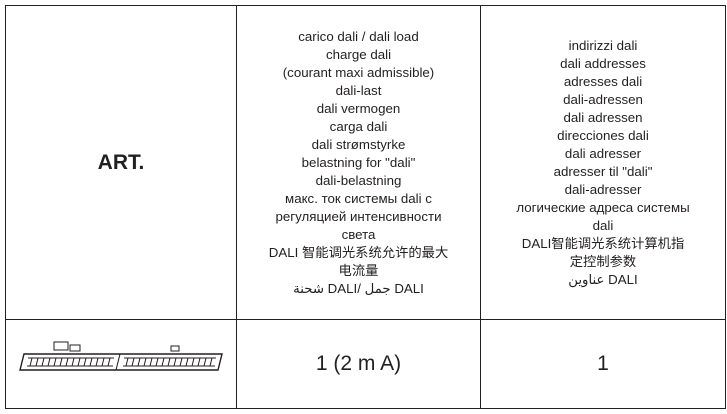 This screenshot has width=727, height=414. I want to click on text-line: логические адреса системы, so click(603, 207).